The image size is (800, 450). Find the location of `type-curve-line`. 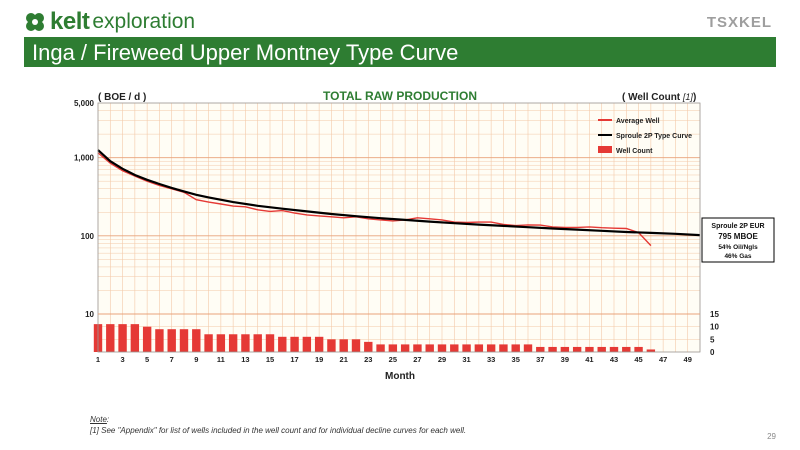

type-curve-line is located at coordinates (399, 193).